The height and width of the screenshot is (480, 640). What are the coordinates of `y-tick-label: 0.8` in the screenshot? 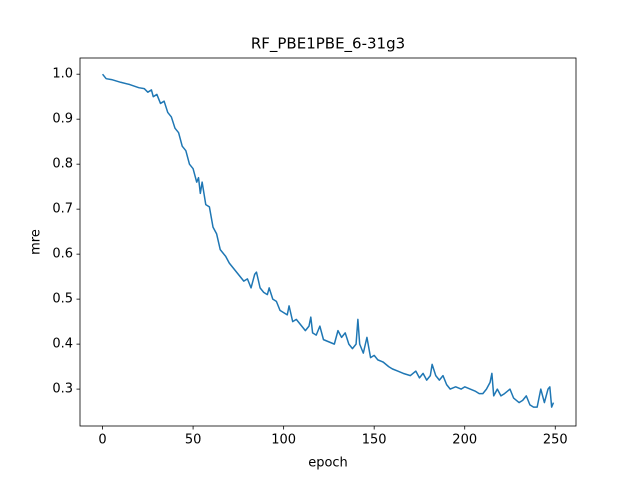 It's located at (62, 164).